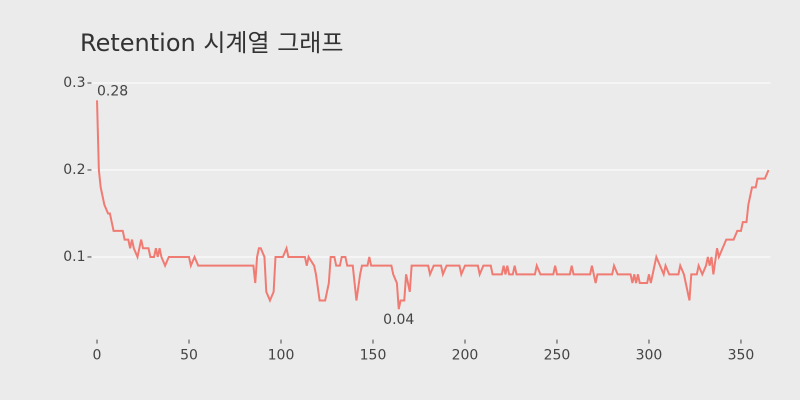 This screenshot has height=400, width=800. What do you see at coordinates (398, 320) in the screenshot?
I see `annotation: 0.04` at bounding box center [398, 320].